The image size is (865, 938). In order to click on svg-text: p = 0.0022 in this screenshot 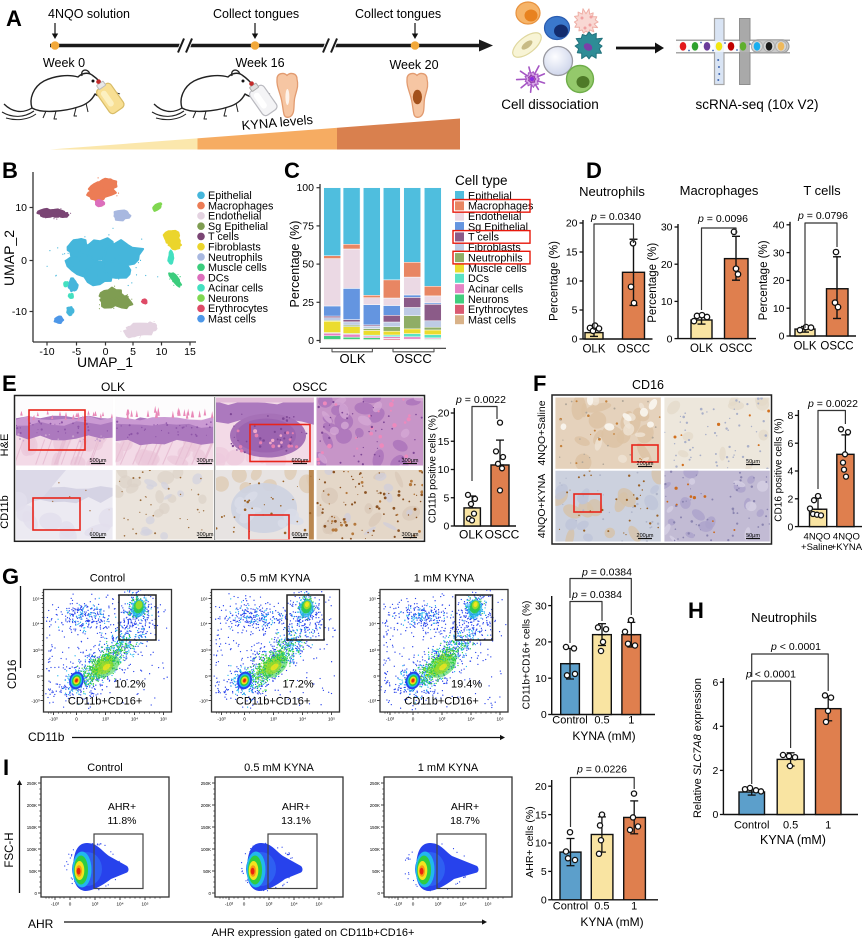, I will do `click(480, 400)`.